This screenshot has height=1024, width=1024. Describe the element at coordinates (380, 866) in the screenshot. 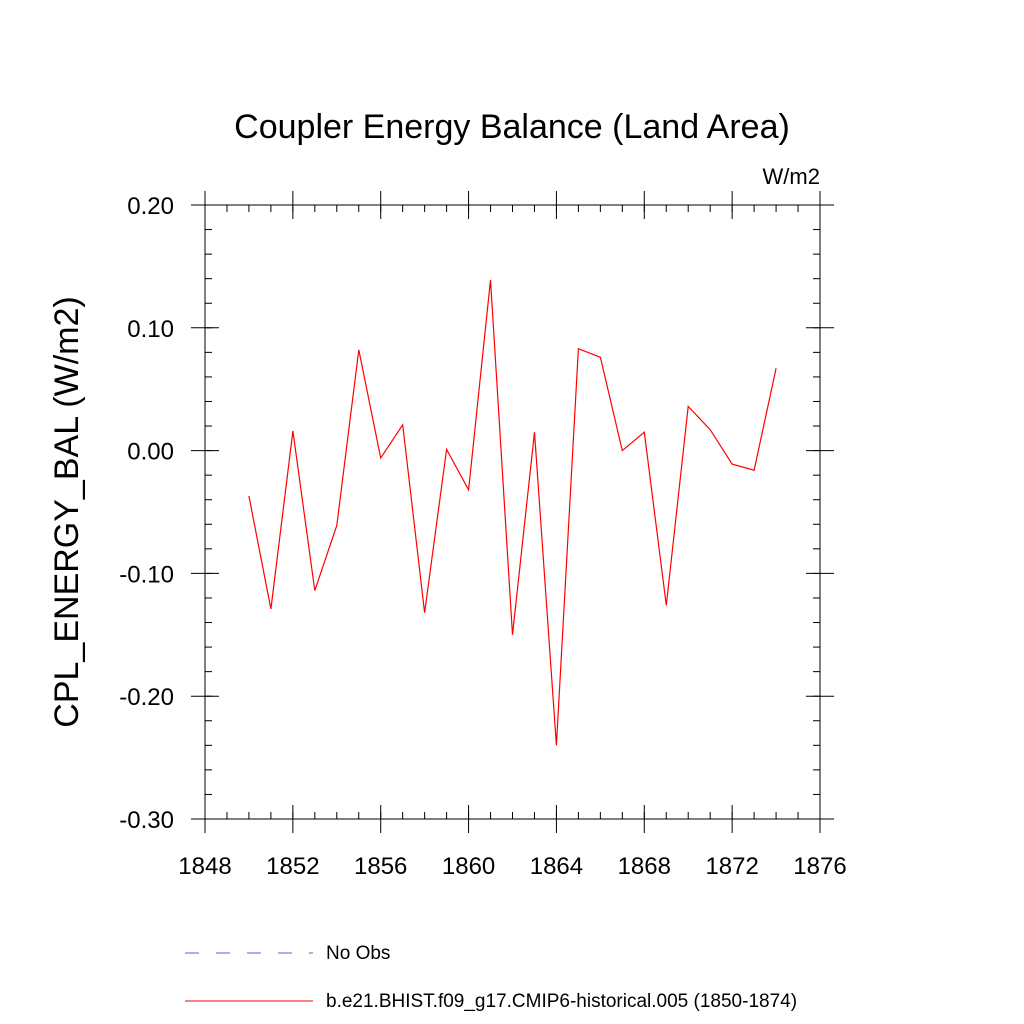

I see `x-tick-label: 1856` at that location.